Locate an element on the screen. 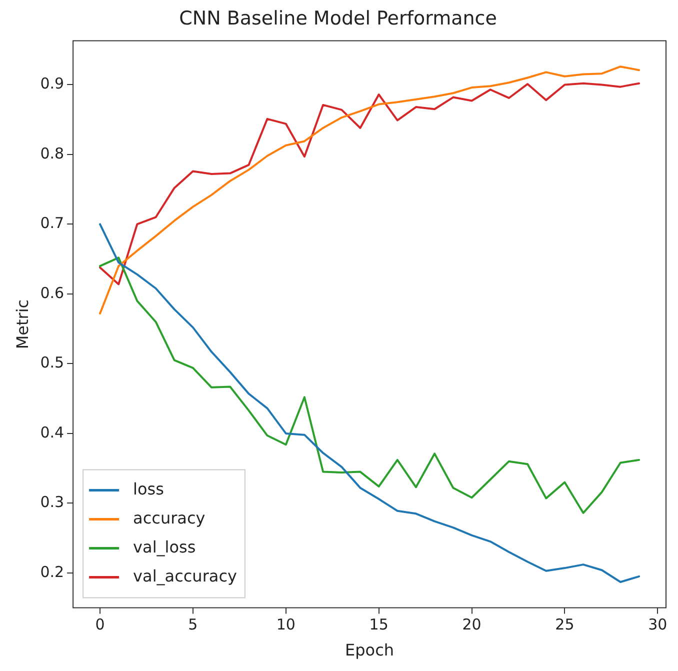  x-tick-label: 30 is located at coordinates (658, 625).